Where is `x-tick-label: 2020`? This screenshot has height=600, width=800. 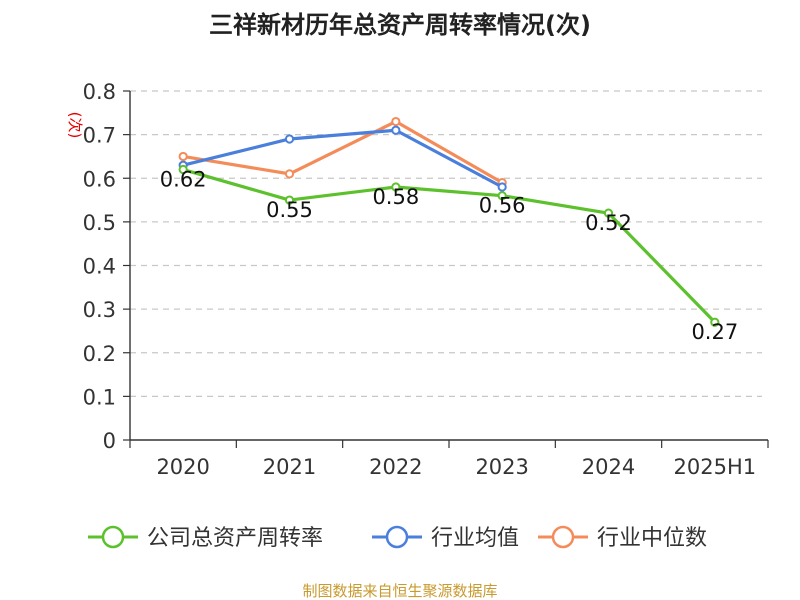
x-tick-label: 2020 is located at coordinates (182, 467).